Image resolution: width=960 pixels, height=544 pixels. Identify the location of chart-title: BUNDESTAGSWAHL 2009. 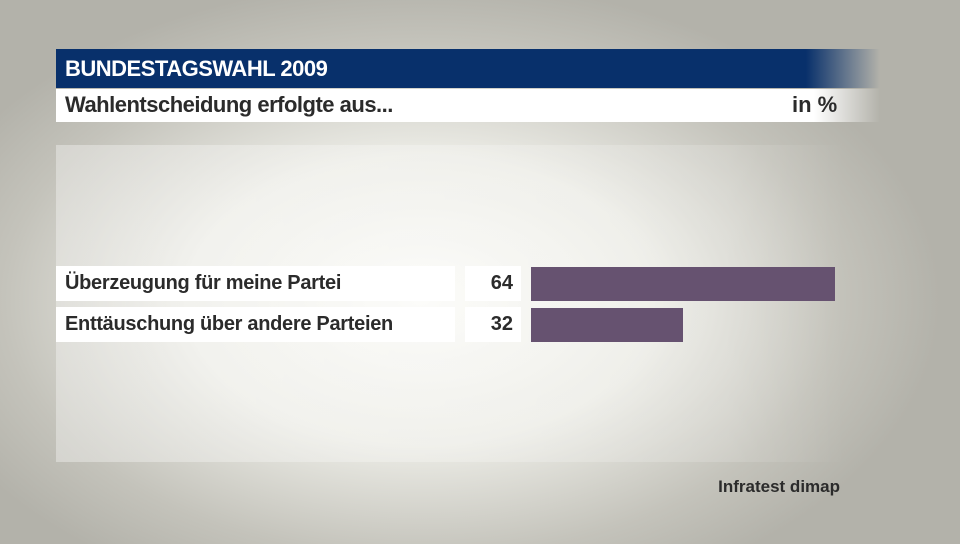
(196, 68).